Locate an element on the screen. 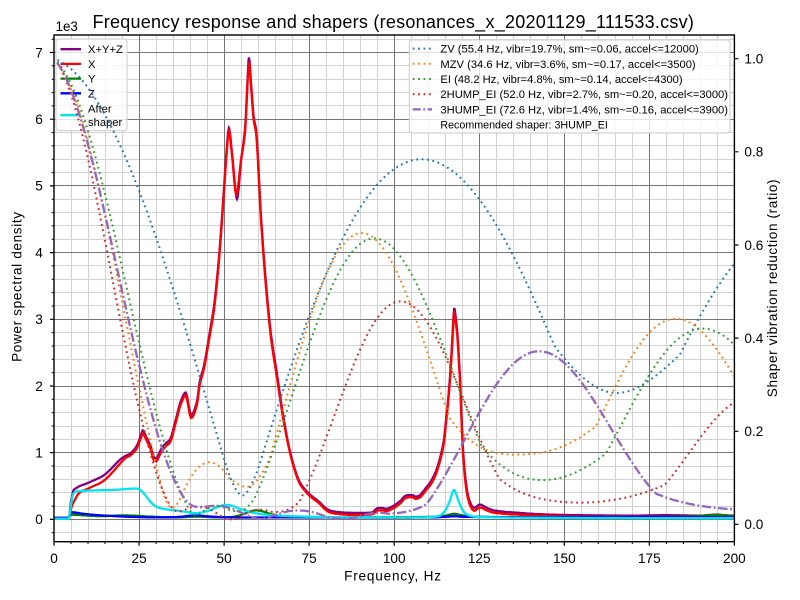 Image resolution: width=800 pixels, height=600 pixels. svg-text: 0.2 is located at coordinates (753, 431).